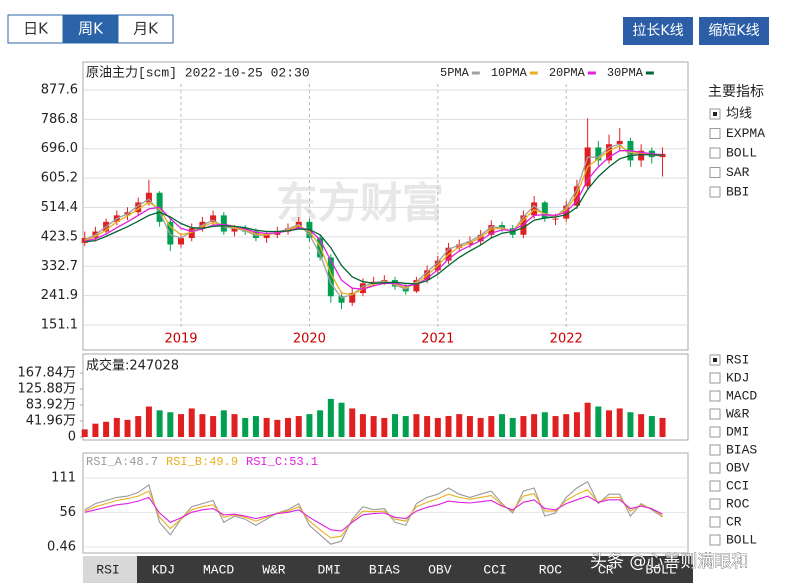  I want to click on bottom-tab-selected, so click(110, 569).